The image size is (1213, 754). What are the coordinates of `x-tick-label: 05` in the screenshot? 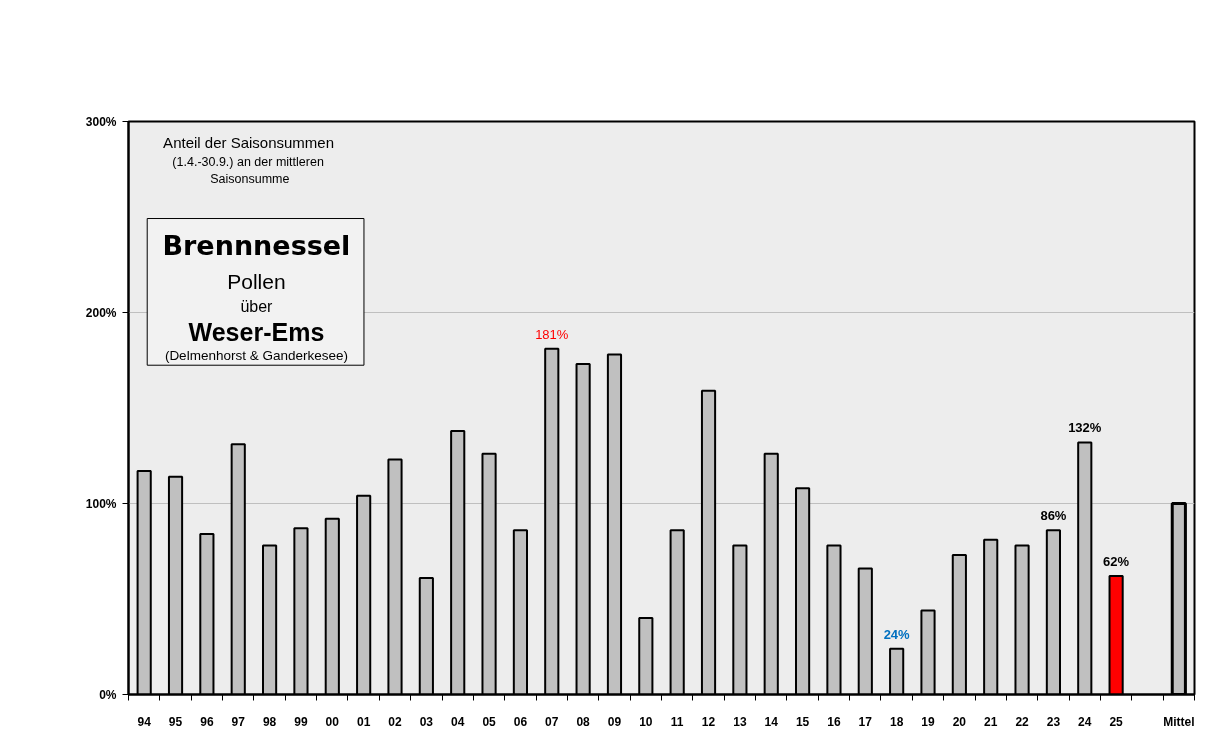 It's located at (489, 721).